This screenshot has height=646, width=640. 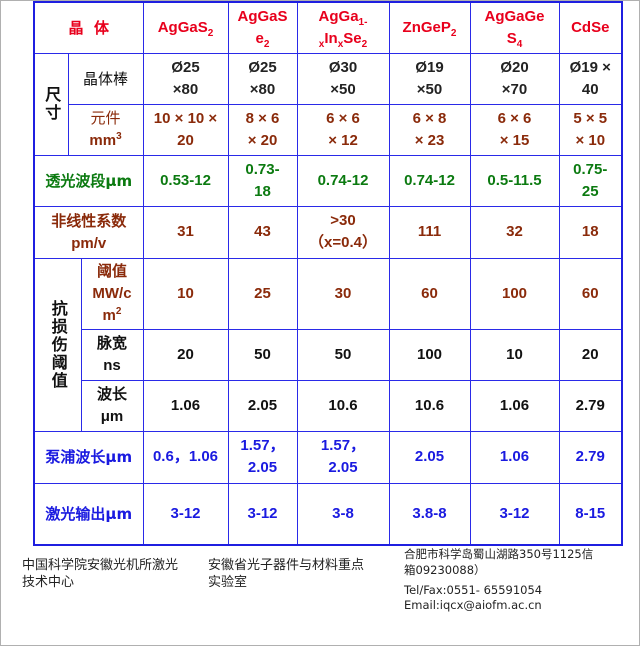 I want to click on pump-label: 泵浦波长μm, so click(x=88, y=457).